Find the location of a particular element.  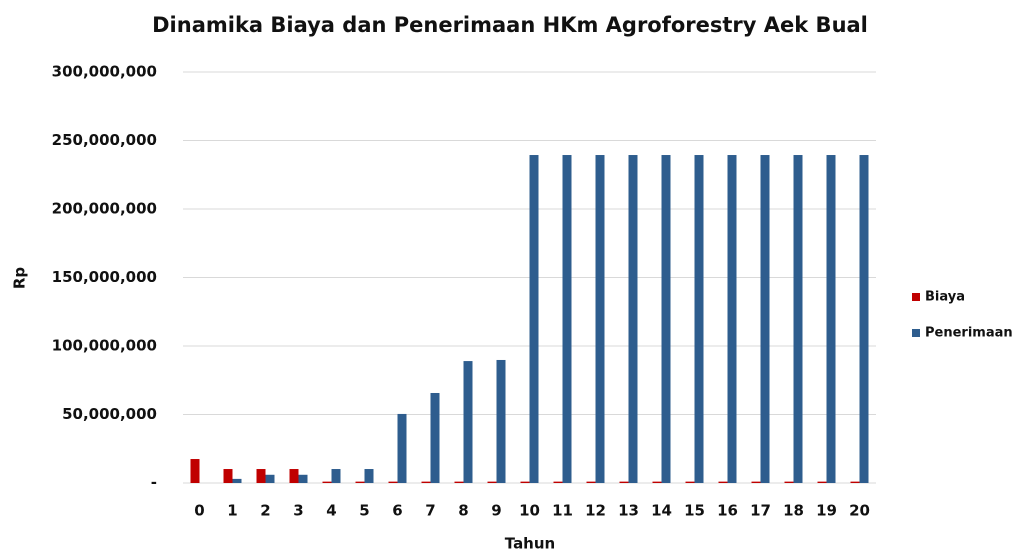

x-tick-label: 11 is located at coordinates (562, 511).